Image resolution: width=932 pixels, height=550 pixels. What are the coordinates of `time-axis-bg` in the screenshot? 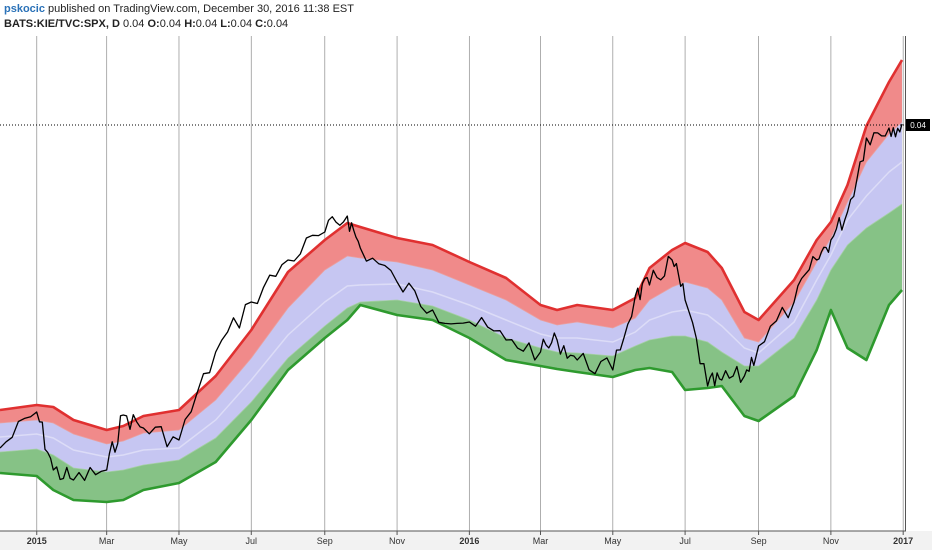 It's located at (466, 540).